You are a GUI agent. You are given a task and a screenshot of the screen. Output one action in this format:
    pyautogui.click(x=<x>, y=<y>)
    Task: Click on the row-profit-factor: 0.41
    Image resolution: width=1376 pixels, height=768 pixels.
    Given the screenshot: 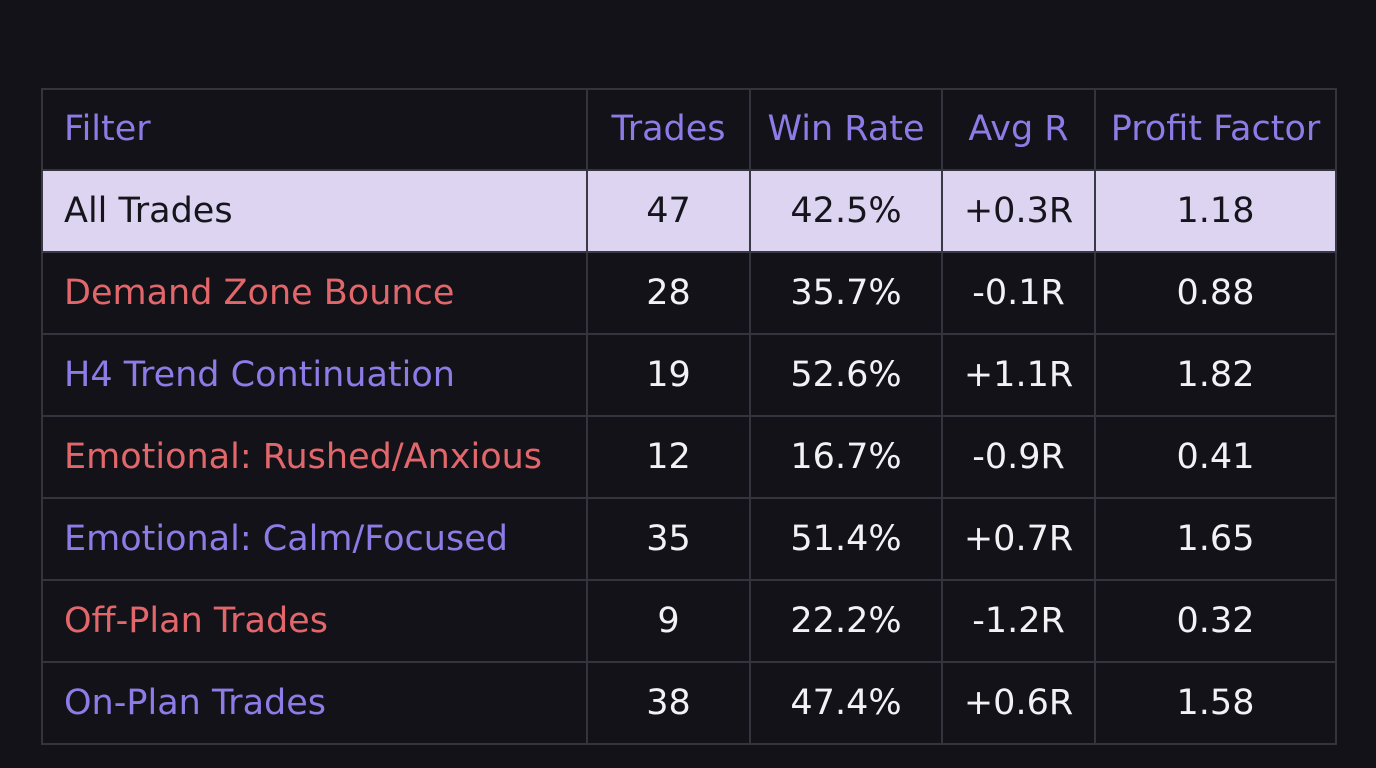 What is the action you would take?
    pyautogui.click(x=1215, y=457)
    